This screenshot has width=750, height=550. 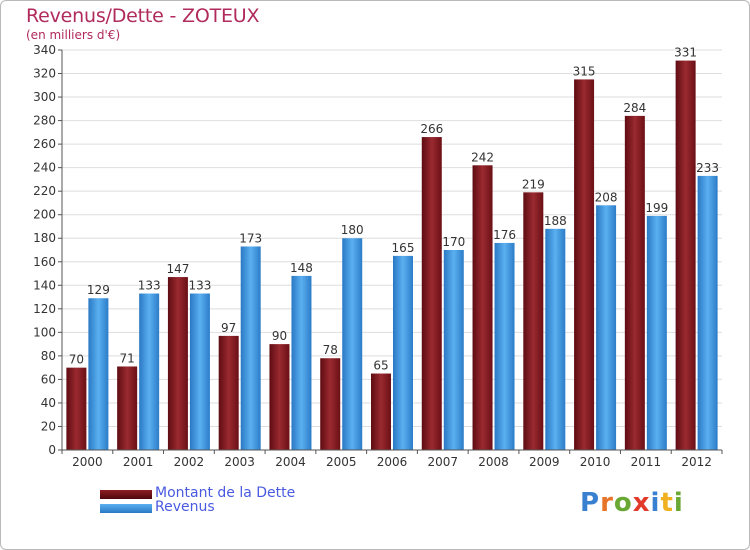 I want to click on x-tick-label: 2009, so click(x=544, y=462).